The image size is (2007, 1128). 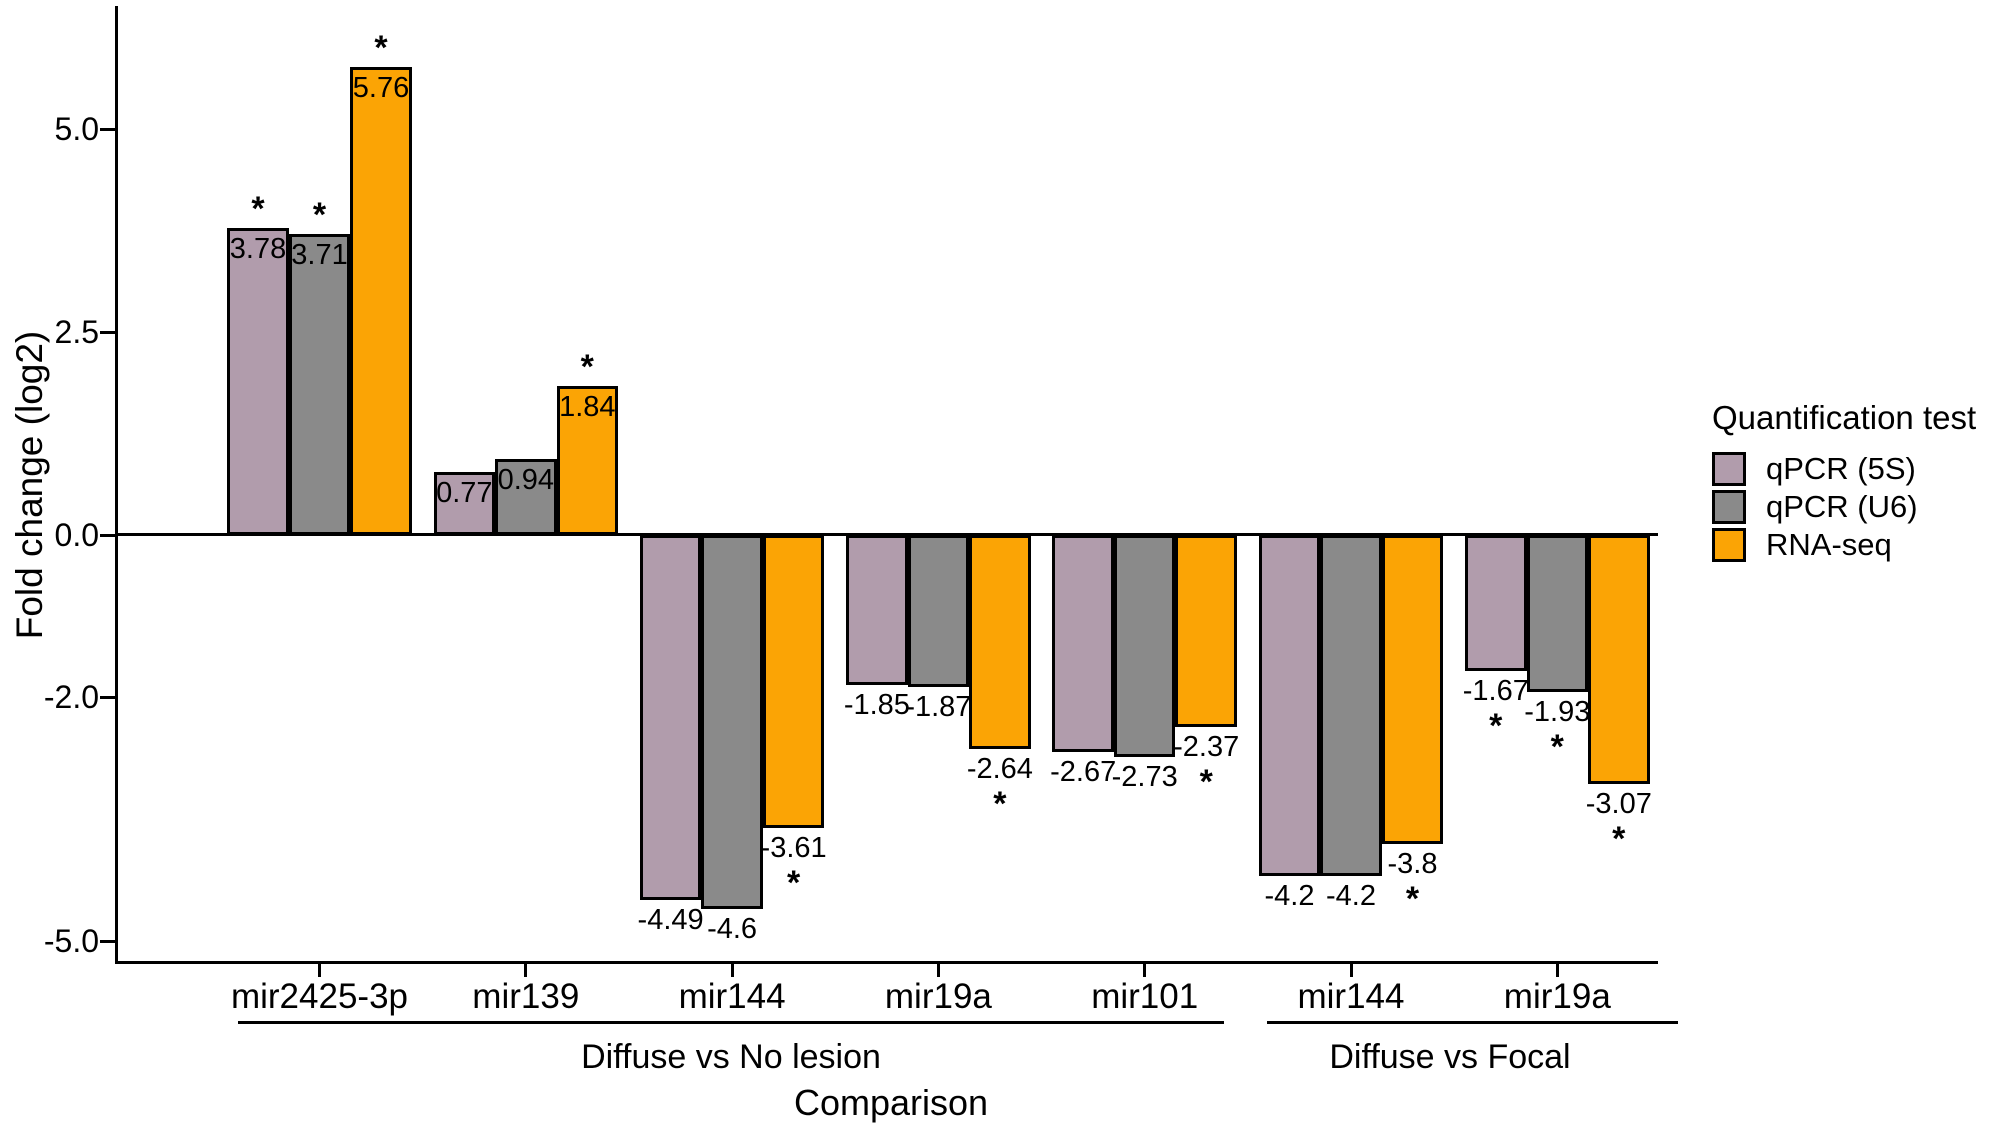 I want to click on y-tick-label: -2.0, so click(x=71, y=697).